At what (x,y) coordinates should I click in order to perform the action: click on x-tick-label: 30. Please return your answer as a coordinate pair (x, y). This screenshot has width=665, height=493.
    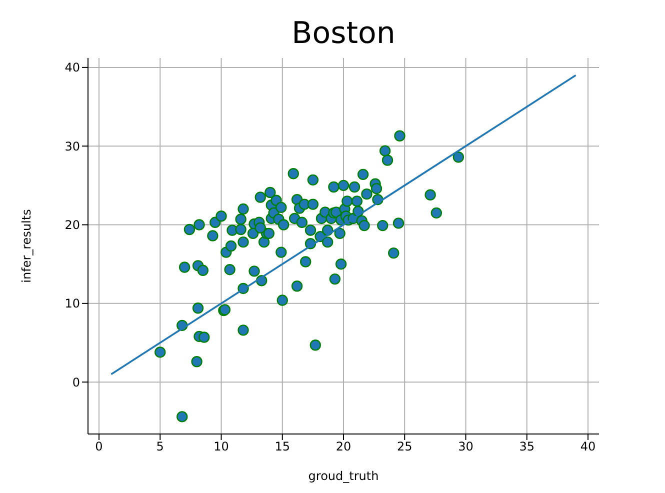
    Looking at the image, I should click on (466, 447).